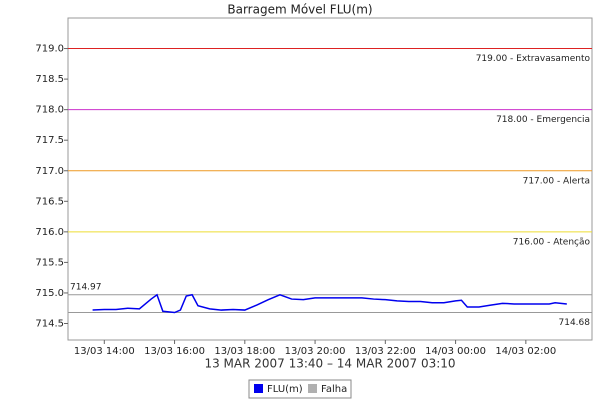  What do you see at coordinates (49, 49) in the screenshot?
I see `y-tick-label: 719.0` at bounding box center [49, 49].